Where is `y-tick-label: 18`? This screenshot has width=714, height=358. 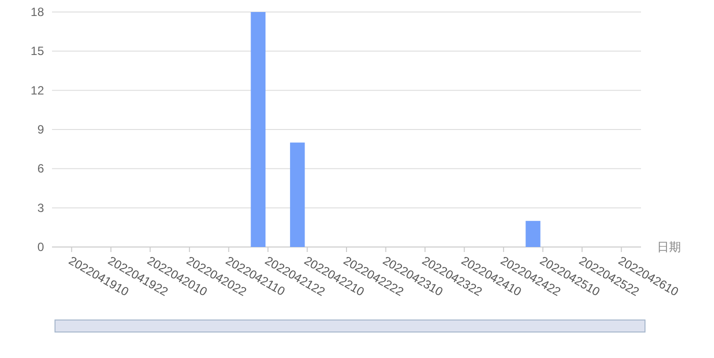 y-tick-label: 18 is located at coordinates (37, 12).